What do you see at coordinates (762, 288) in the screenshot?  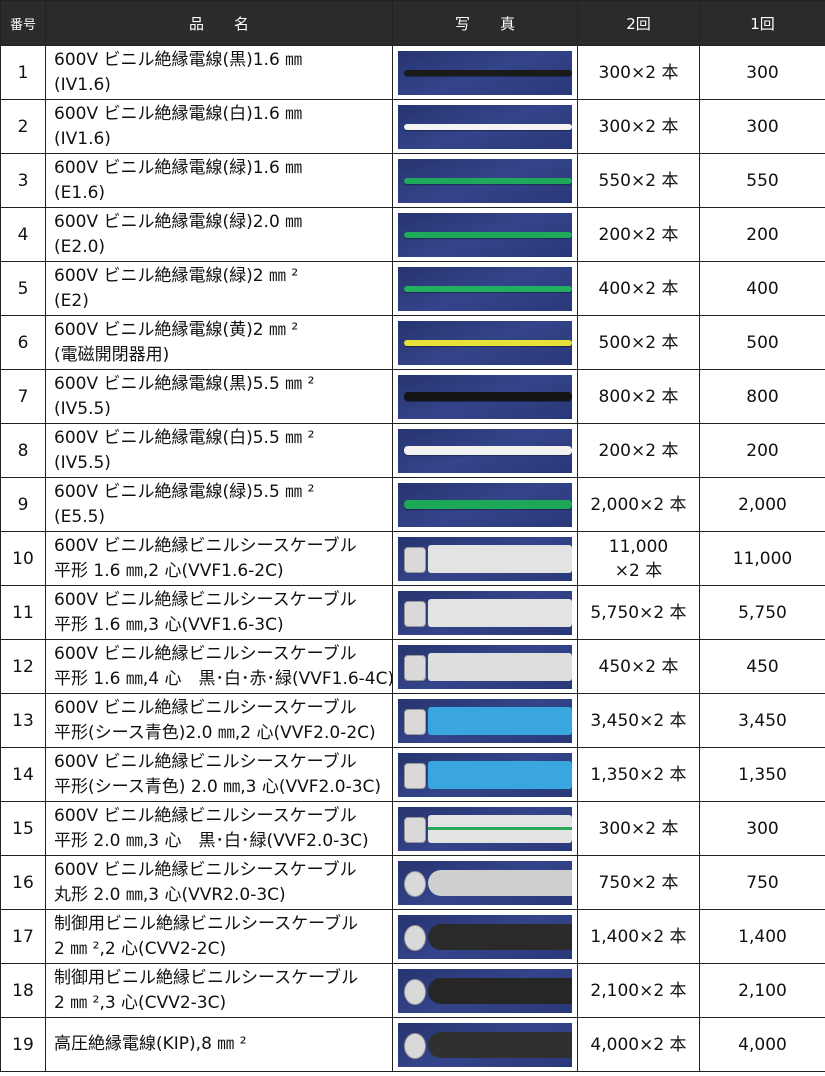 I see `quantity-1-time: 400` at bounding box center [762, 288].